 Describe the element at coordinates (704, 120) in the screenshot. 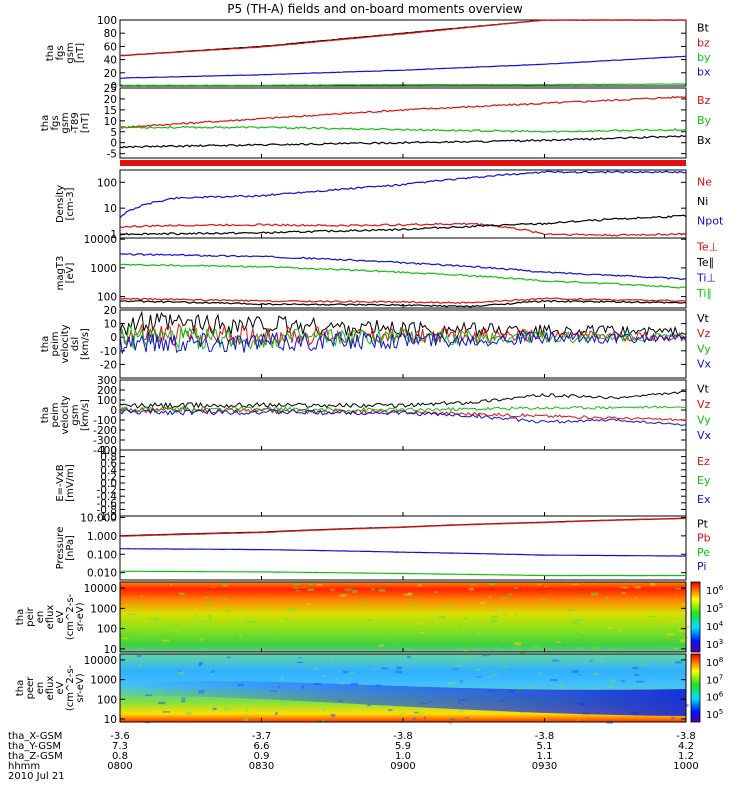

I see `legend-entry-By: By` at that location.